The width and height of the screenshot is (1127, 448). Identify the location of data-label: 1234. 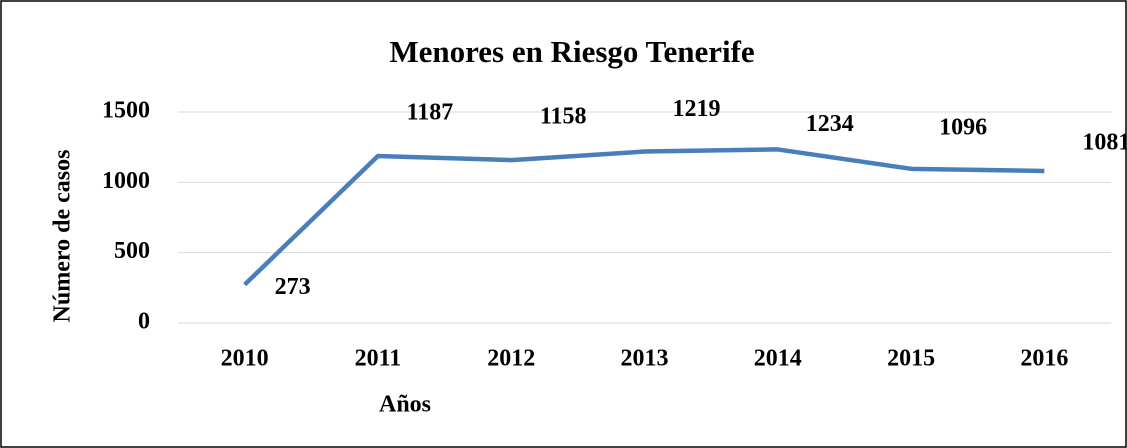
(830, 124).